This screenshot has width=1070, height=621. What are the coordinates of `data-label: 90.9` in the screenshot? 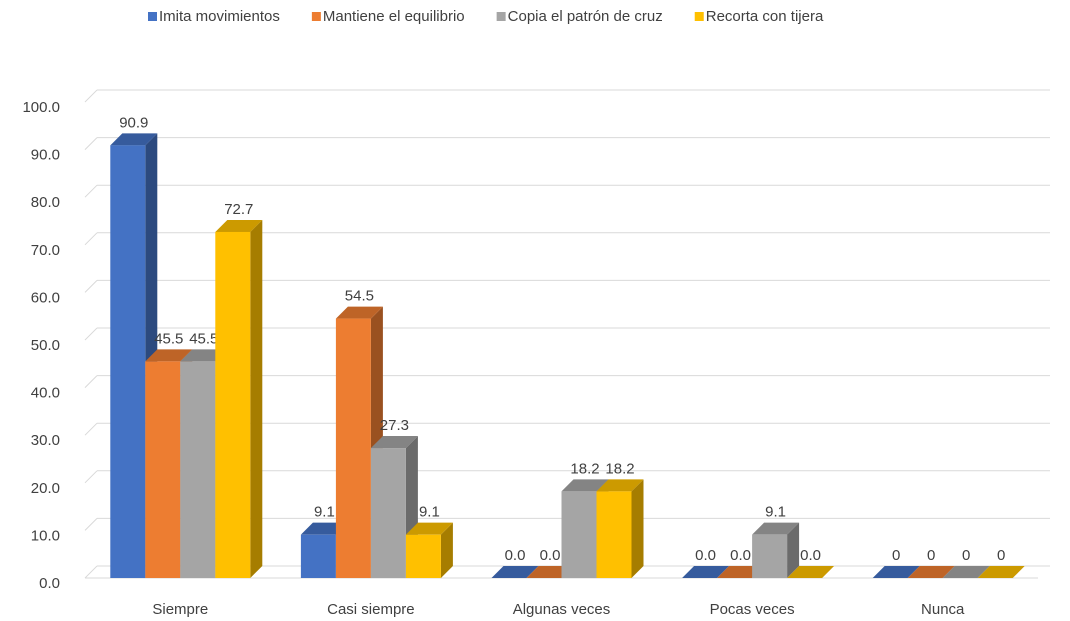 It's located at (133, 122).